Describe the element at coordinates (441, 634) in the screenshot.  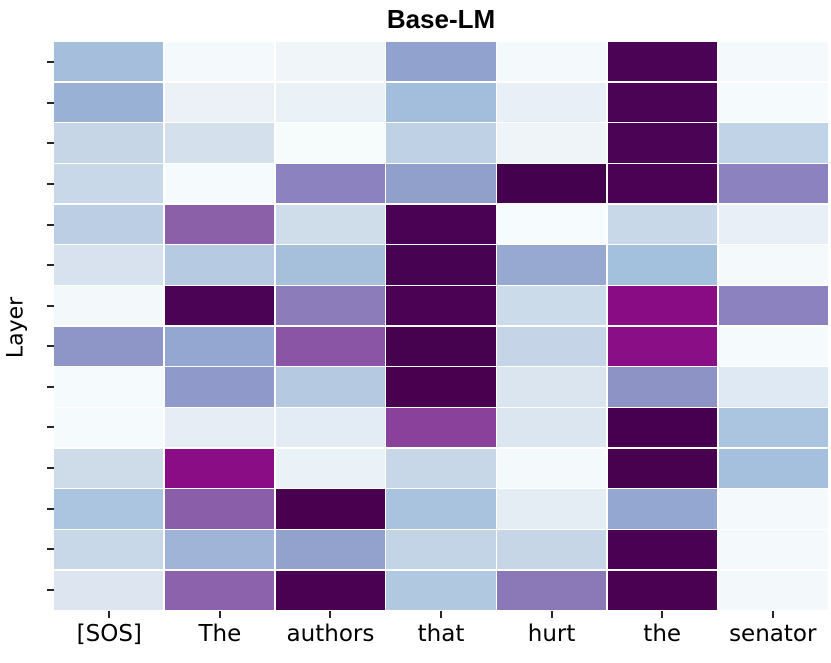
I see `x-tick-label: that` at that location.